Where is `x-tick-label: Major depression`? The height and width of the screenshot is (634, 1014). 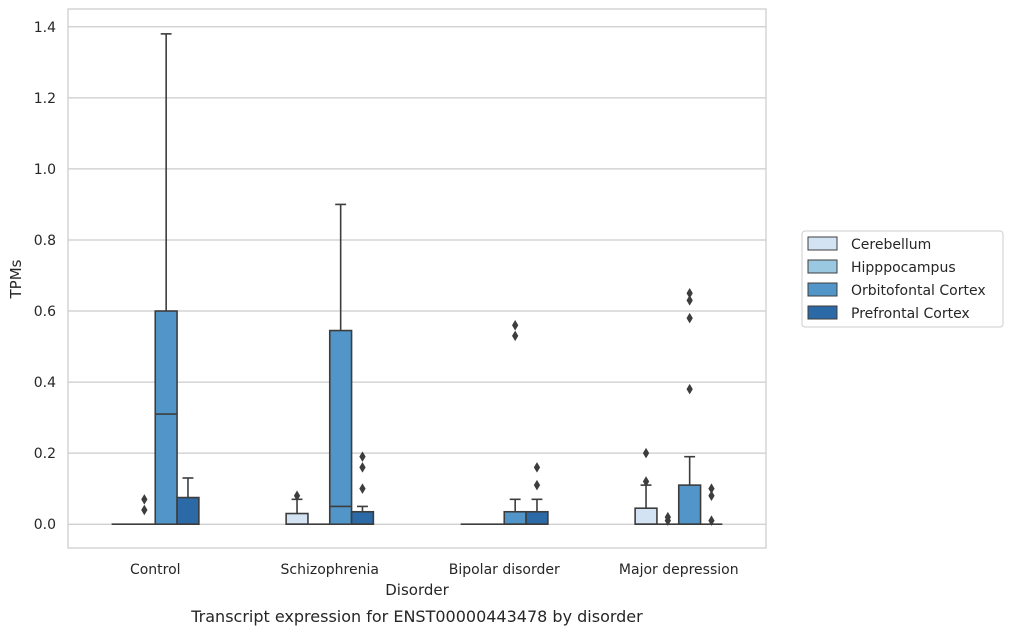 x-tick-label: Major depression is located at coordinates (679, 570).